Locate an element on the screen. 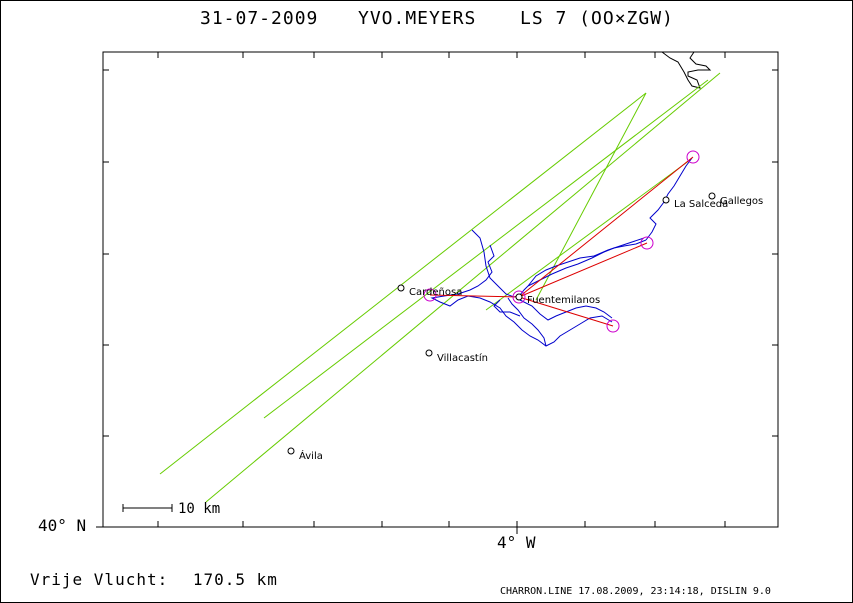 The width and height of the screenshot is (853, 603). town-label-gallegos: Gallegos is located at coordinates (741, 201).